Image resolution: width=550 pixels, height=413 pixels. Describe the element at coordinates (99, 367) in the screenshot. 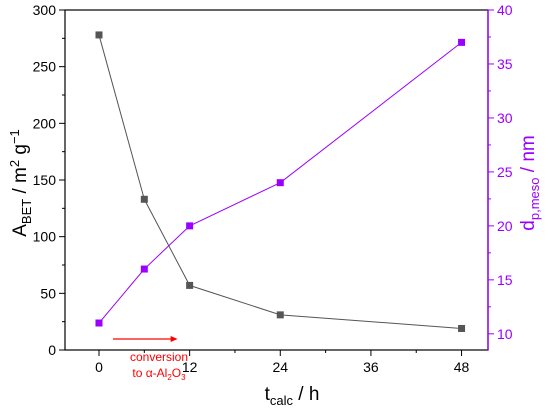

I see `x-tick-label: 0` at that location.